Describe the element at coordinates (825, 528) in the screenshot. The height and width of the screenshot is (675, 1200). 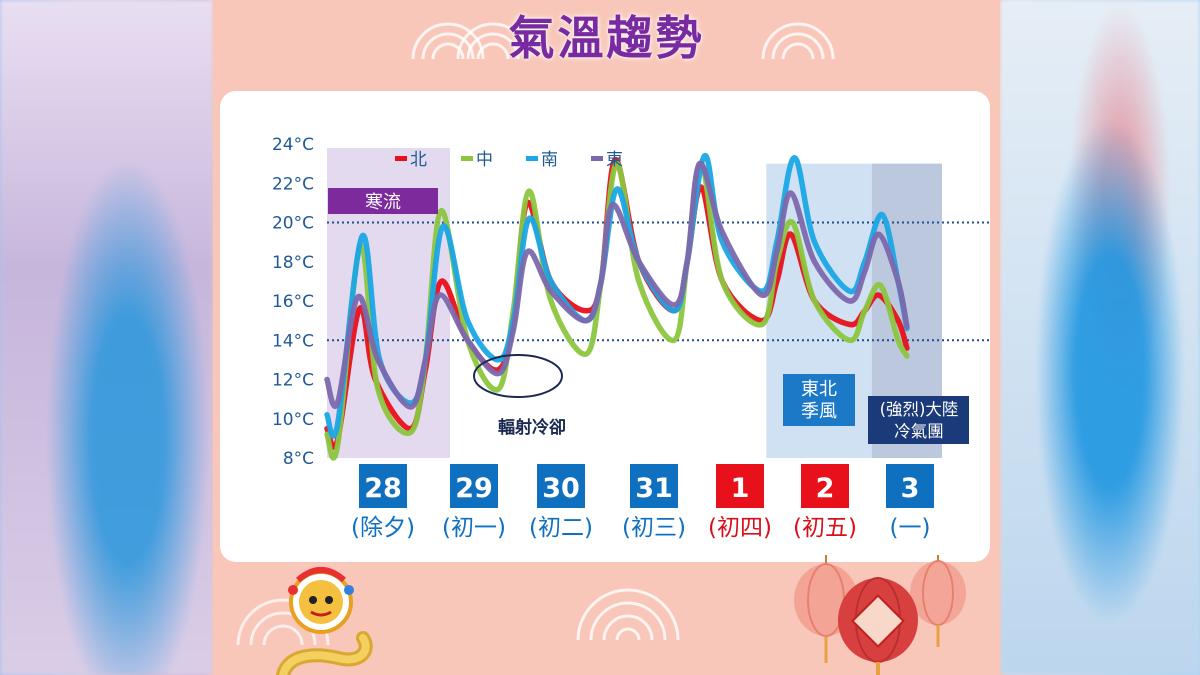
I see `day-lunar: (初五)` at that location.